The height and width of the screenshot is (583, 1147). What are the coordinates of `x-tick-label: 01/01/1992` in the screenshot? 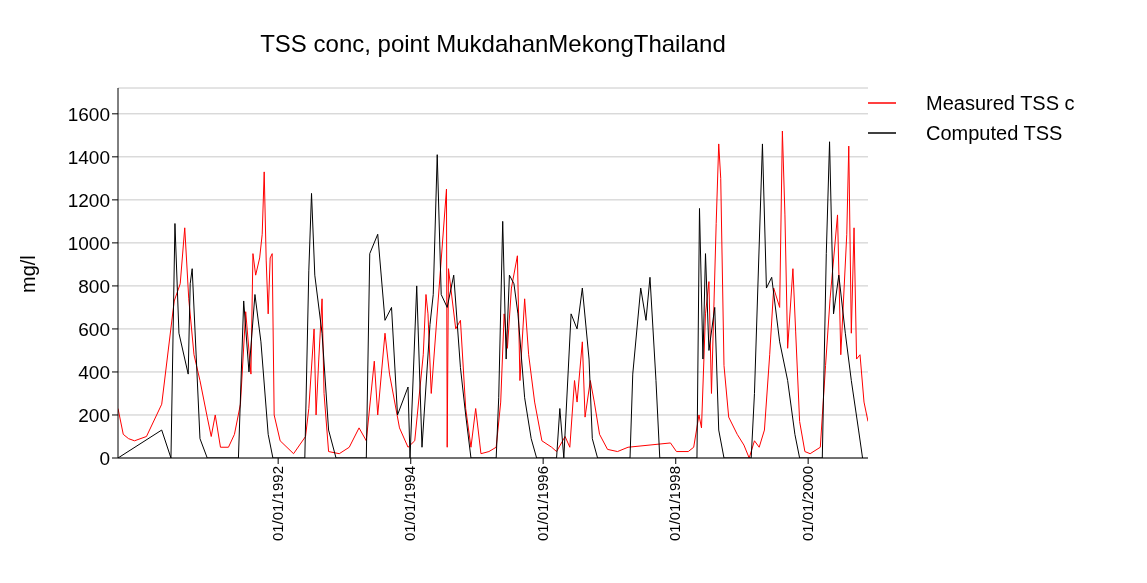 It's located at (277, 504).